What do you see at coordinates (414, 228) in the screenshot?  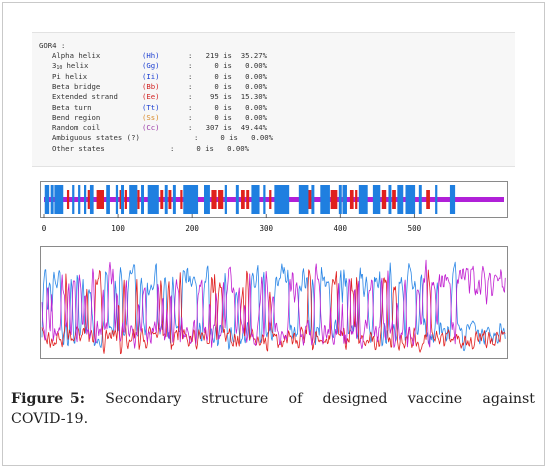 I see `track-tick-label: 500` at bounding box center [414, 228].